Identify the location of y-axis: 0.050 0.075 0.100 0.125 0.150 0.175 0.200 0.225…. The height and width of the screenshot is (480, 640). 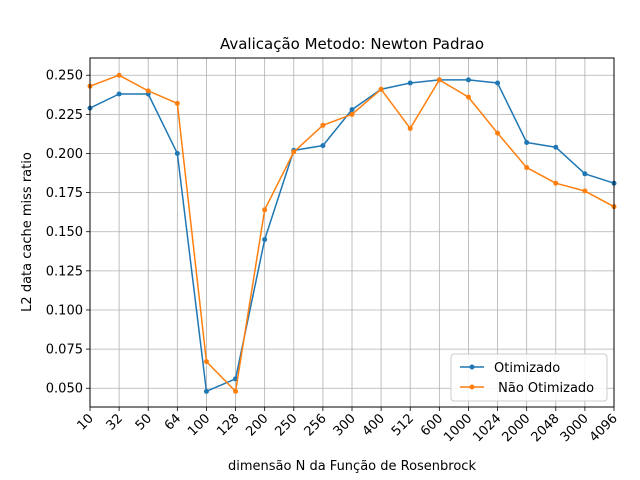
(68, 233).